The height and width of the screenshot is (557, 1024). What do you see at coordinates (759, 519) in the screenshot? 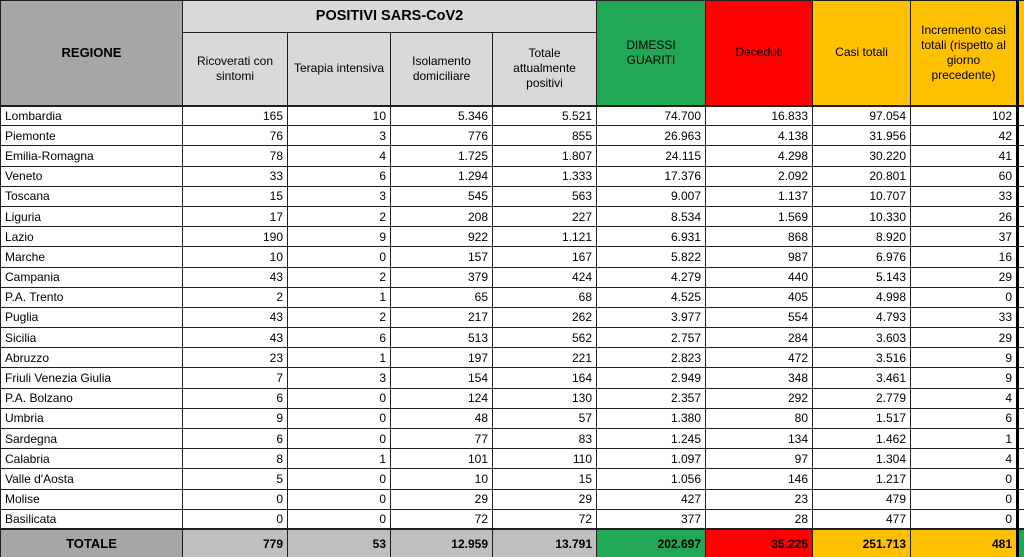
I see `deceduti-cell: 28` at bounding box center [759, 519].